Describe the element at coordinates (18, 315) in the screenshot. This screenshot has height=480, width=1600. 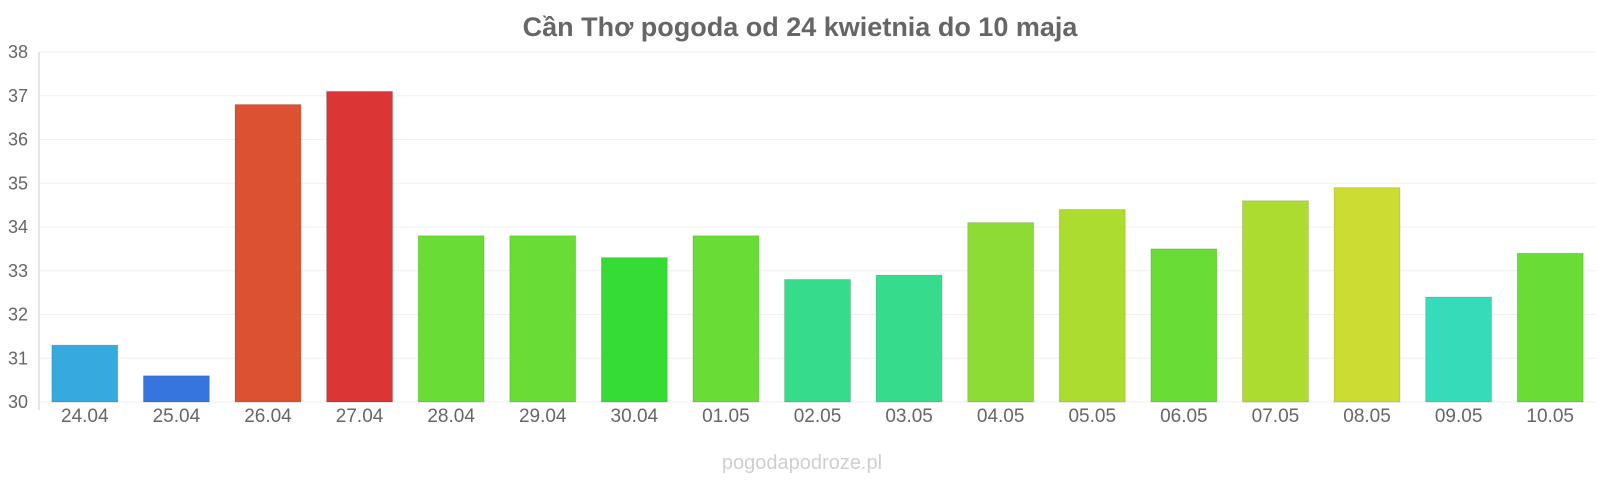
I see `y-tick-label: 32` at that location.